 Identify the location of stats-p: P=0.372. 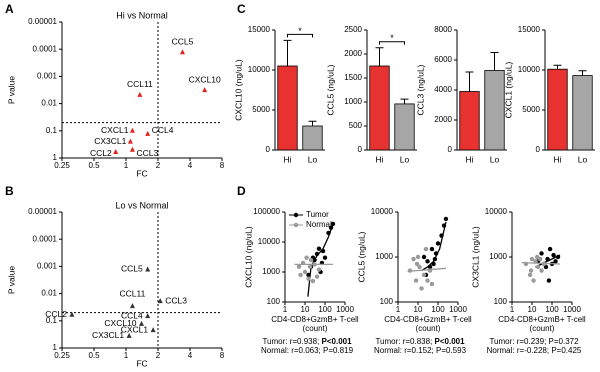
(564, 341).